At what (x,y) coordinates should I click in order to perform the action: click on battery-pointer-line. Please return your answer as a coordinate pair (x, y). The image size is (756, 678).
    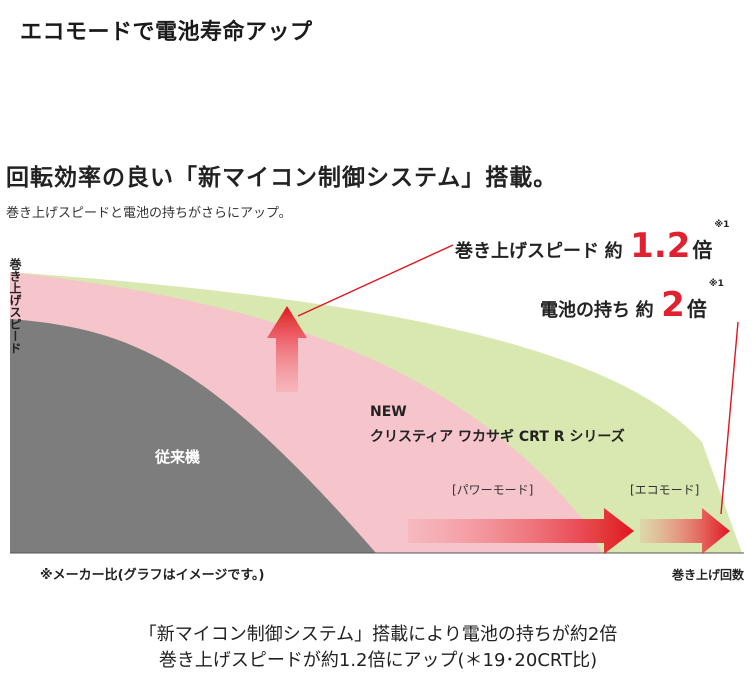
    Looking at the image, I should click on (729, 418).